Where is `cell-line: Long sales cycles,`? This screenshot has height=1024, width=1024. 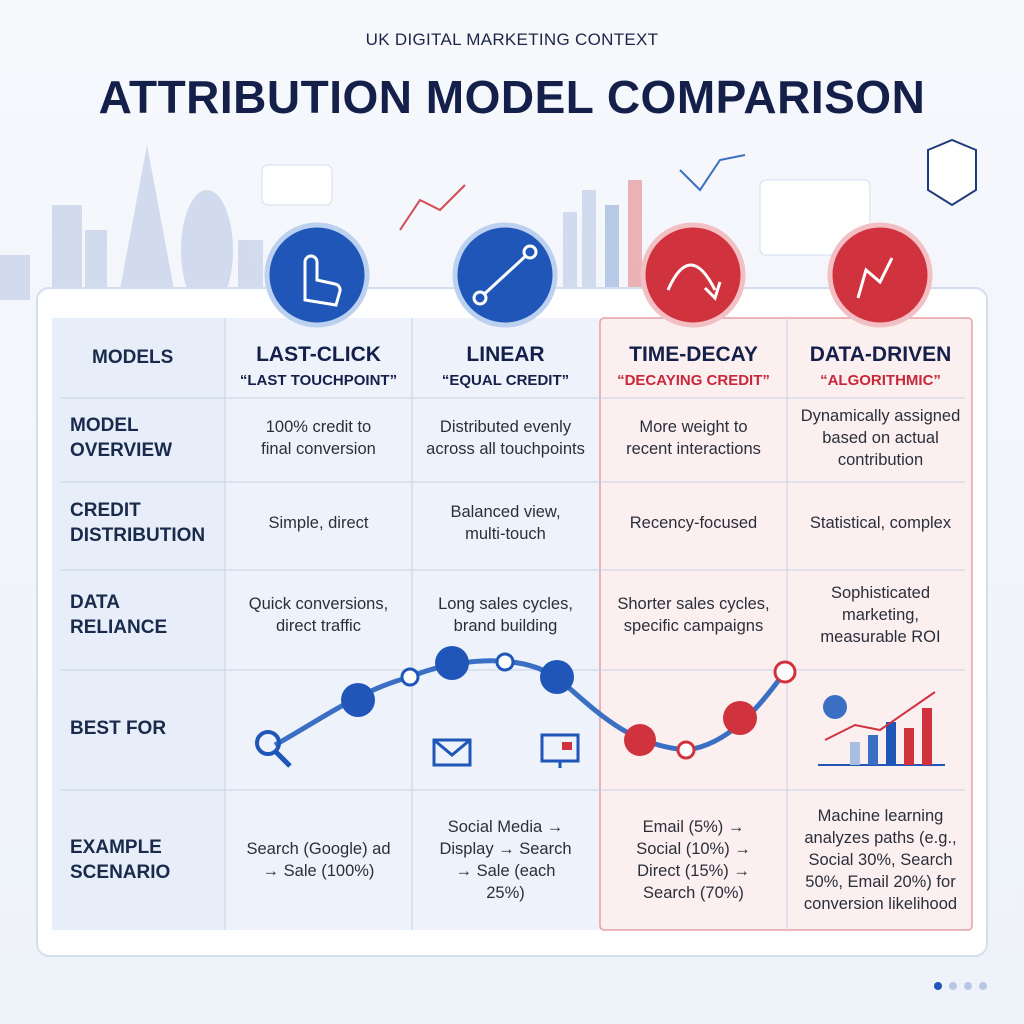
cell-line: Long sales cycles, is located at coordinates (505, 604).